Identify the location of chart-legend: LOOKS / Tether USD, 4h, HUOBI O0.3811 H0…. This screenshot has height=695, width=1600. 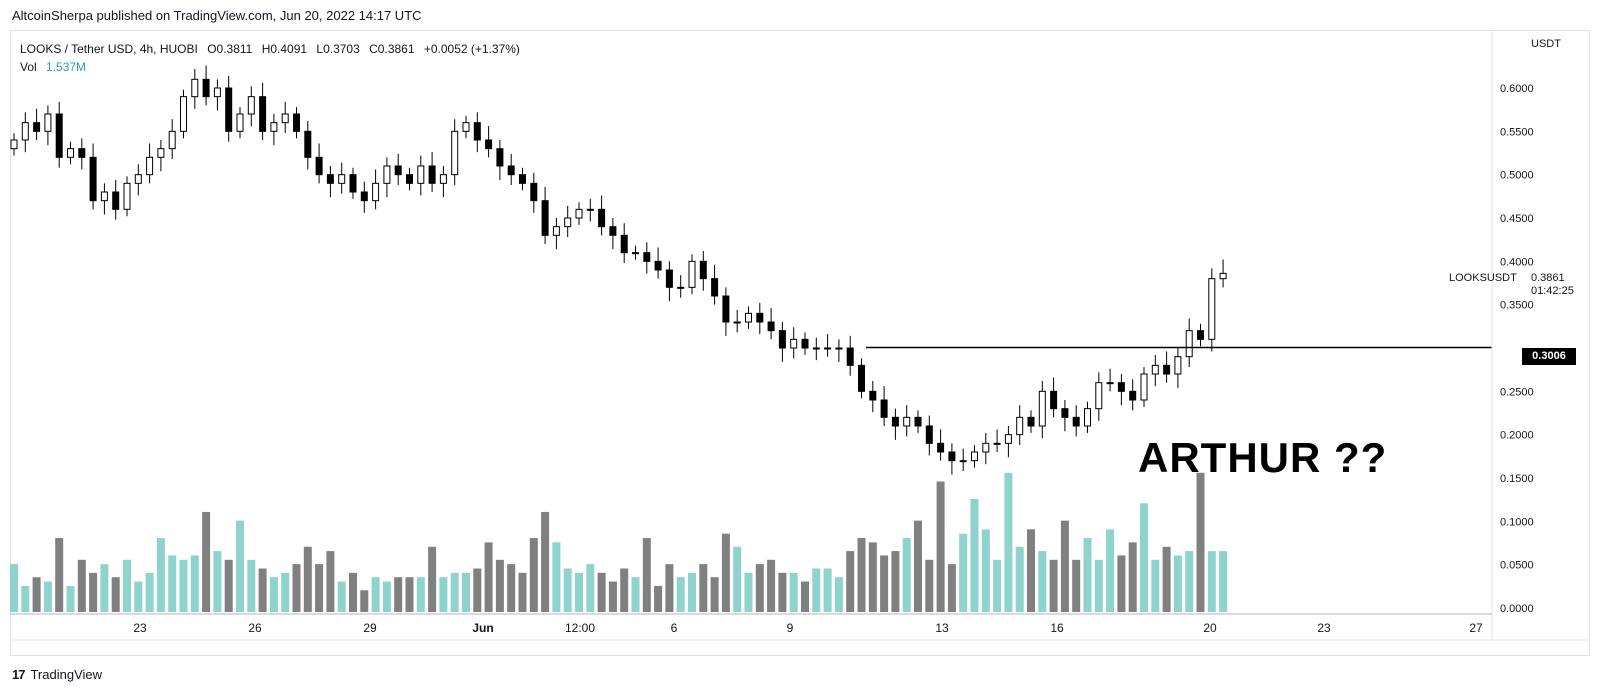
(270, 58).